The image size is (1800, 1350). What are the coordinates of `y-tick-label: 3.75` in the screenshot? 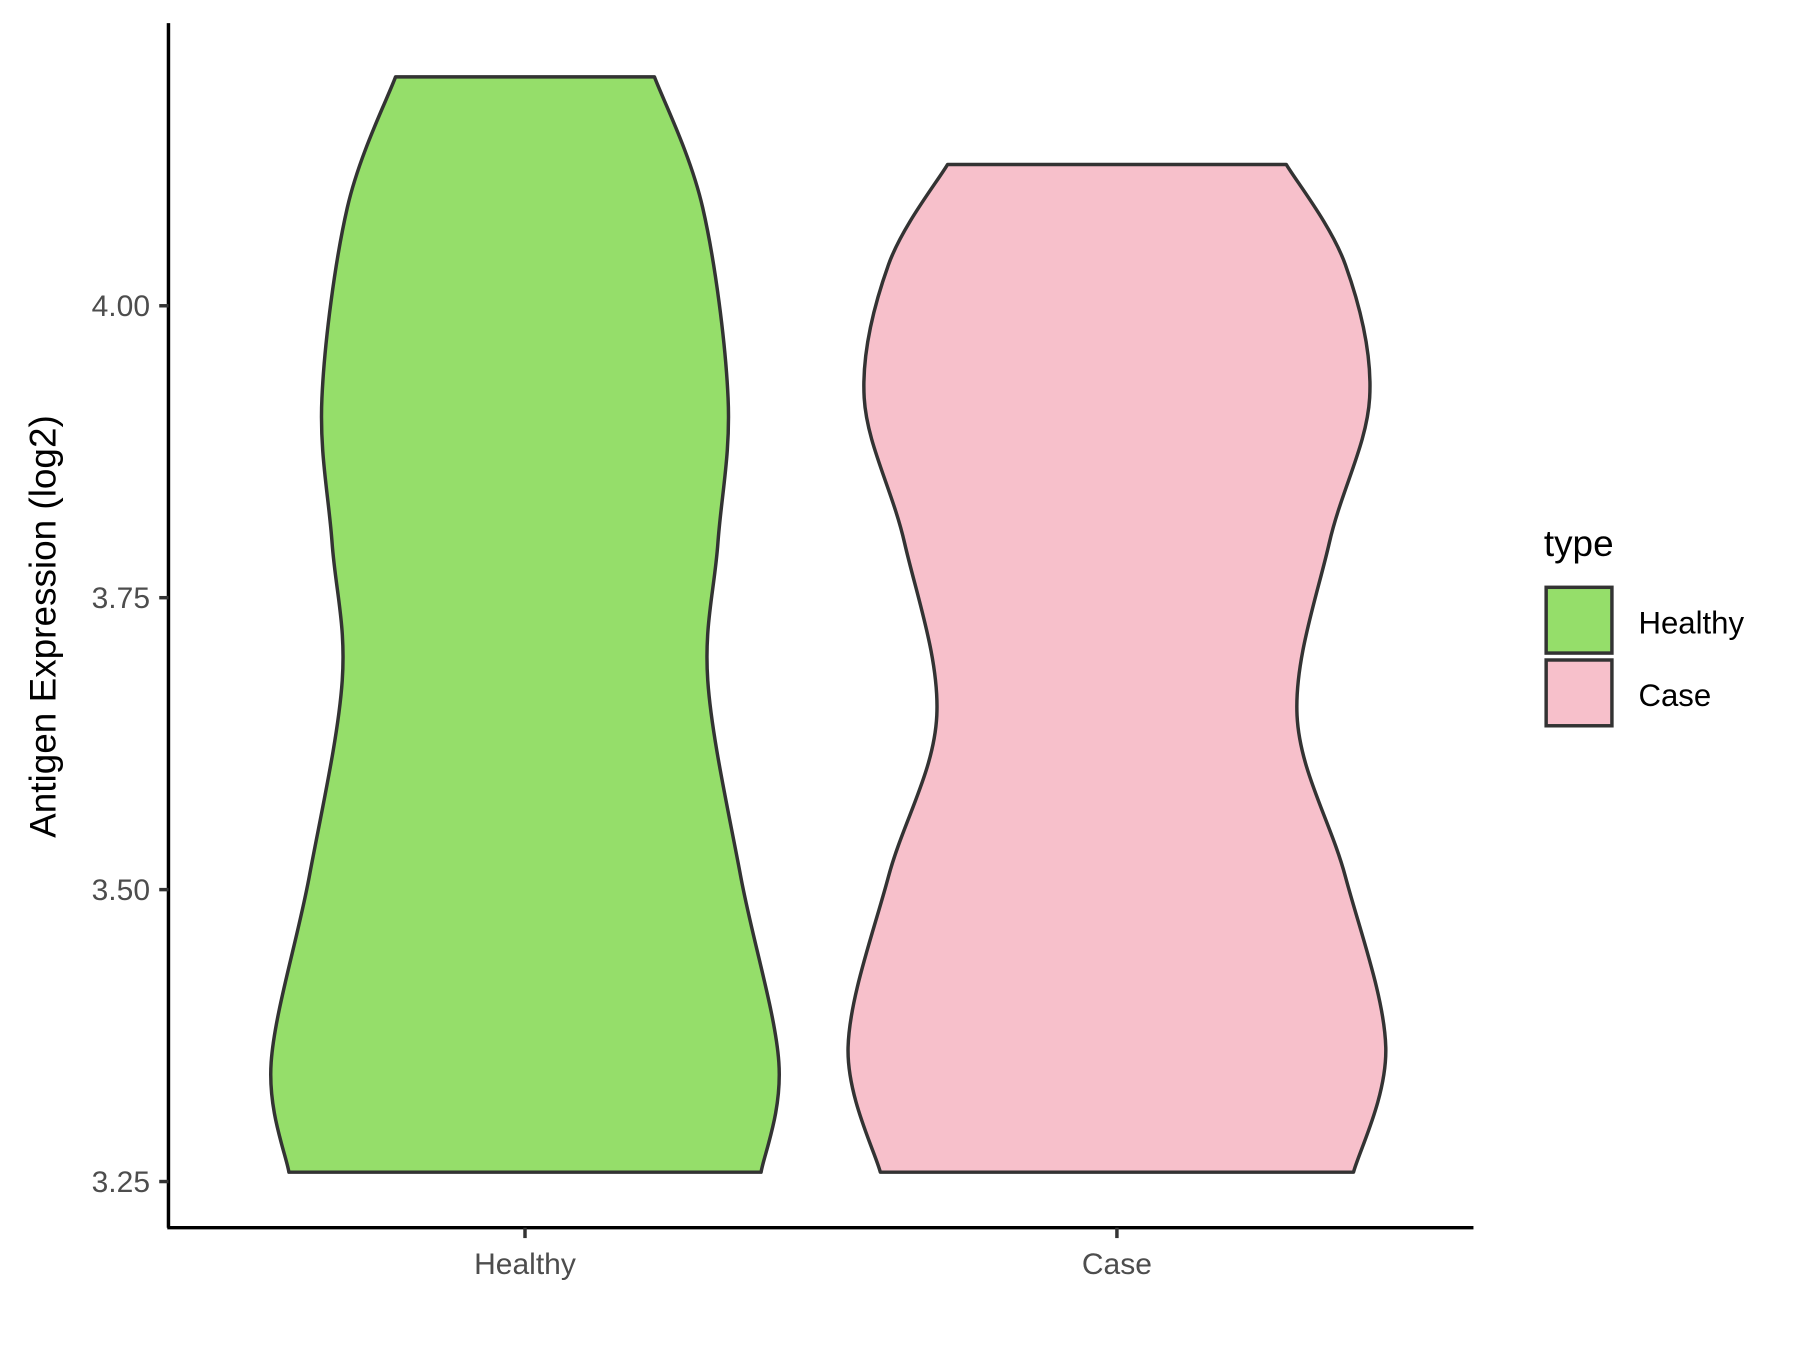 It's located at (121, 598).